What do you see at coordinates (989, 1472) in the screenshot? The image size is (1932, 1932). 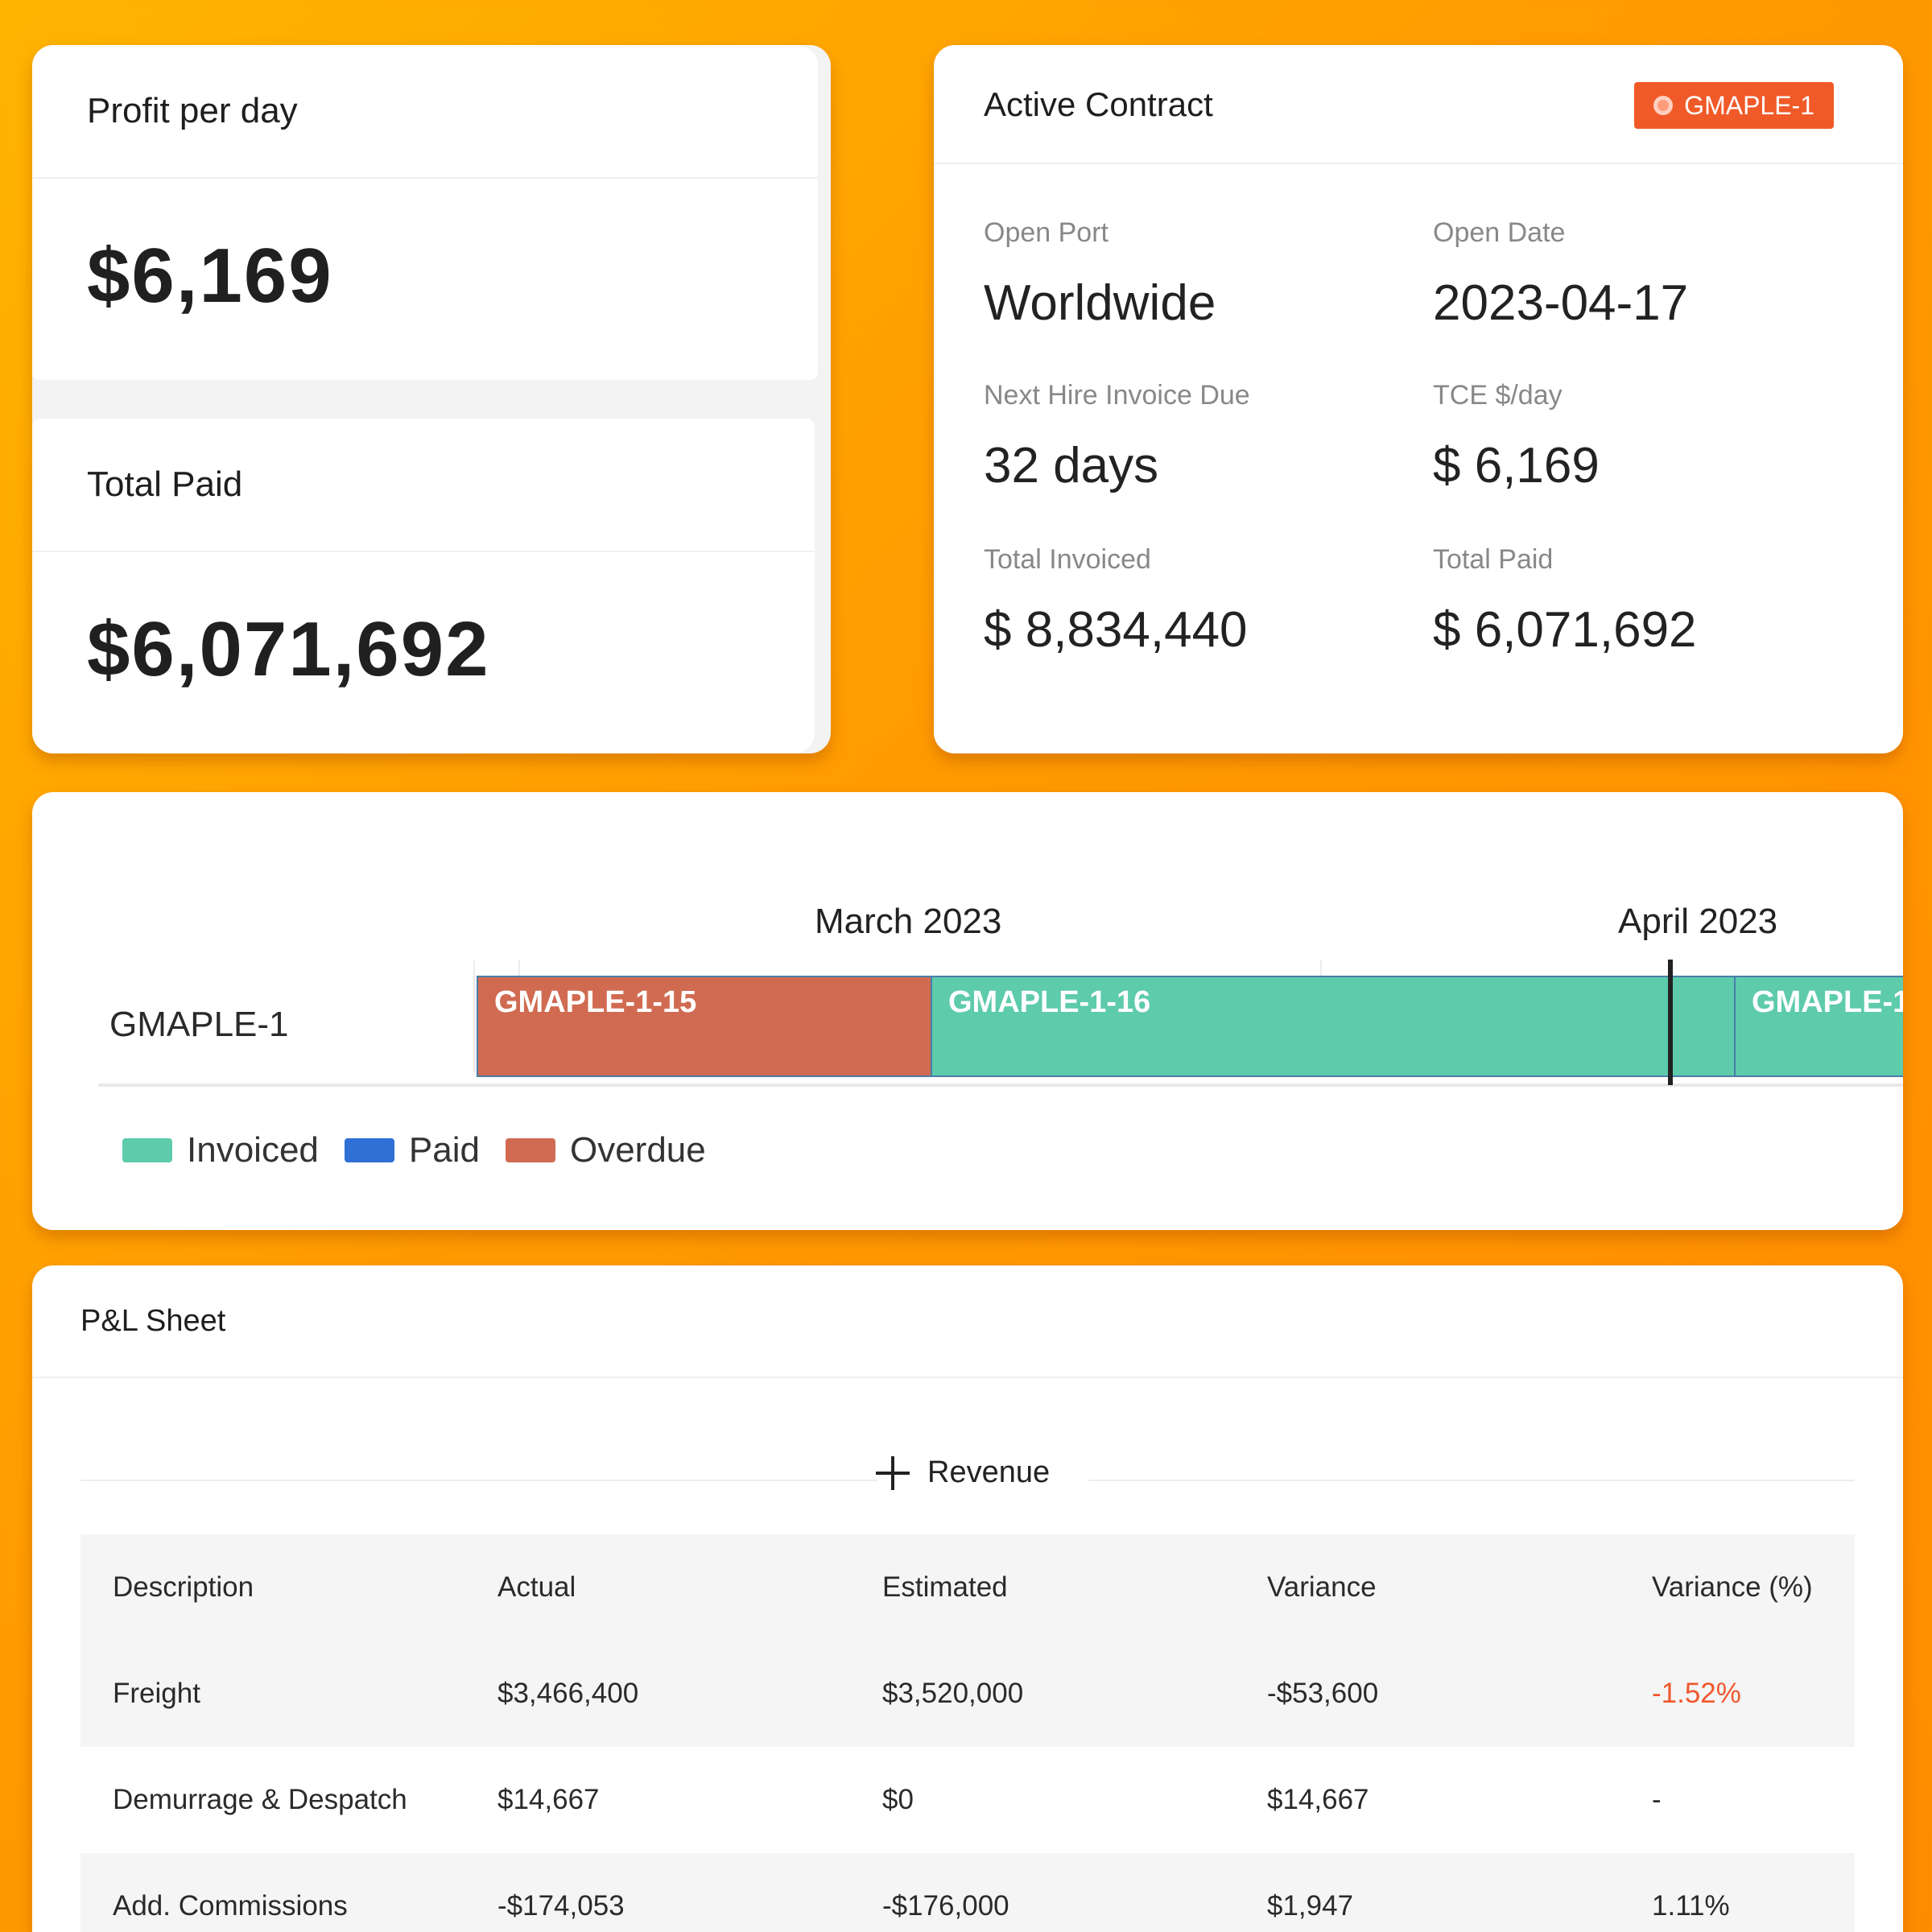 I see `revenue-section-label: Revenue` at bounding box center [989, 1472].